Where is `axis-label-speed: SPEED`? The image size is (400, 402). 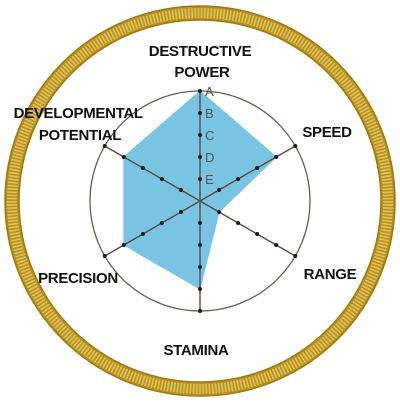 axis-label-speed: SPEED is located at coordinates (327, 132).